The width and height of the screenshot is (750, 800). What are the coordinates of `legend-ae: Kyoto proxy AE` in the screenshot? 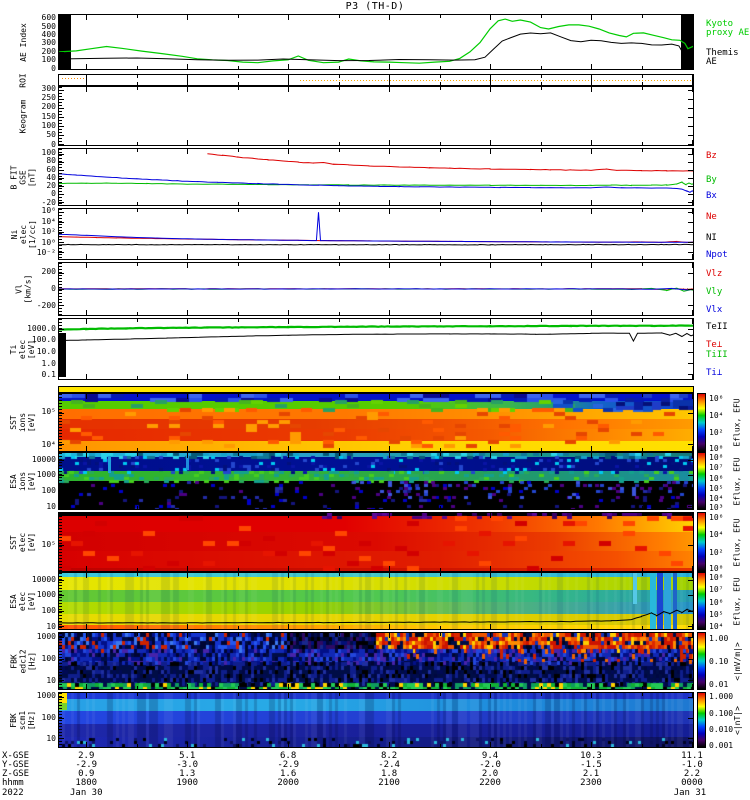 It's located at (728, 28).